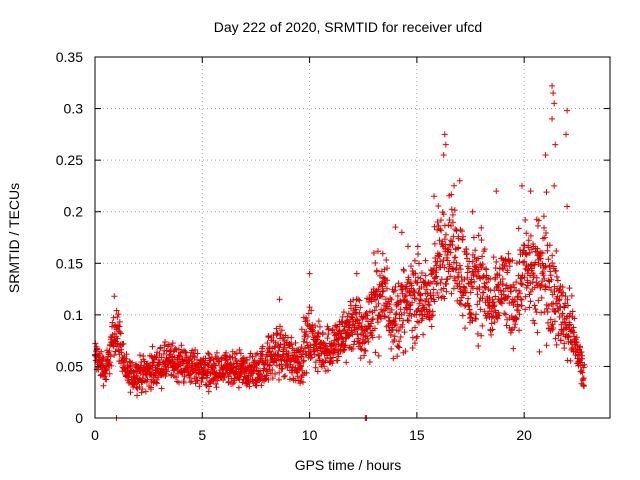 The image size is (640, 480). What do you see at coordinates (417, 435) in the screenshot?
I see `x-tick-label: 15` at bounding box center [417, 435].